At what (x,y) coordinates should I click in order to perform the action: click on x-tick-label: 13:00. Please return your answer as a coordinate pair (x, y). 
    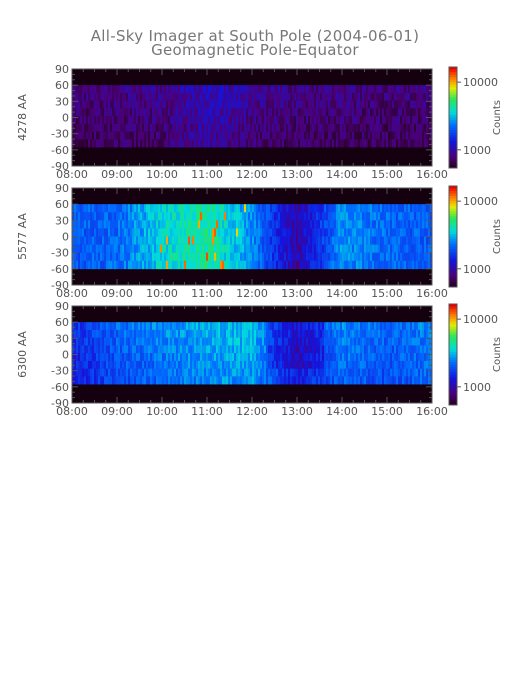
    Looking at the image, I should click on (297, 411).